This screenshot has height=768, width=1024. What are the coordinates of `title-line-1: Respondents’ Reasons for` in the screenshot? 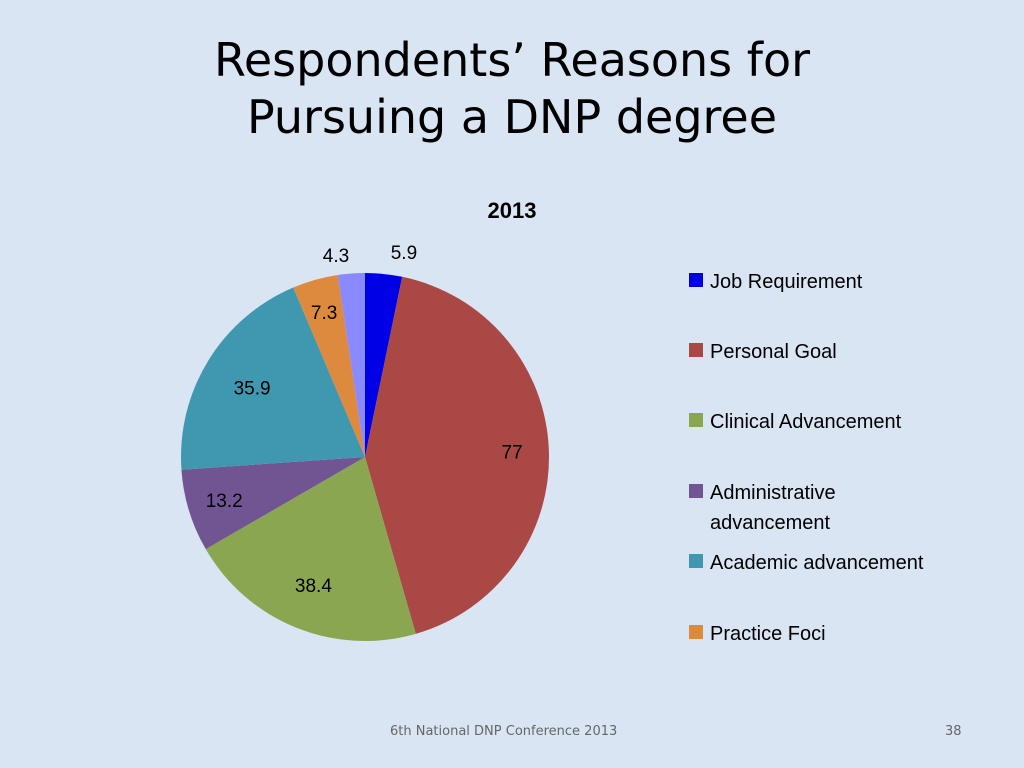 It's located at (512, 60).